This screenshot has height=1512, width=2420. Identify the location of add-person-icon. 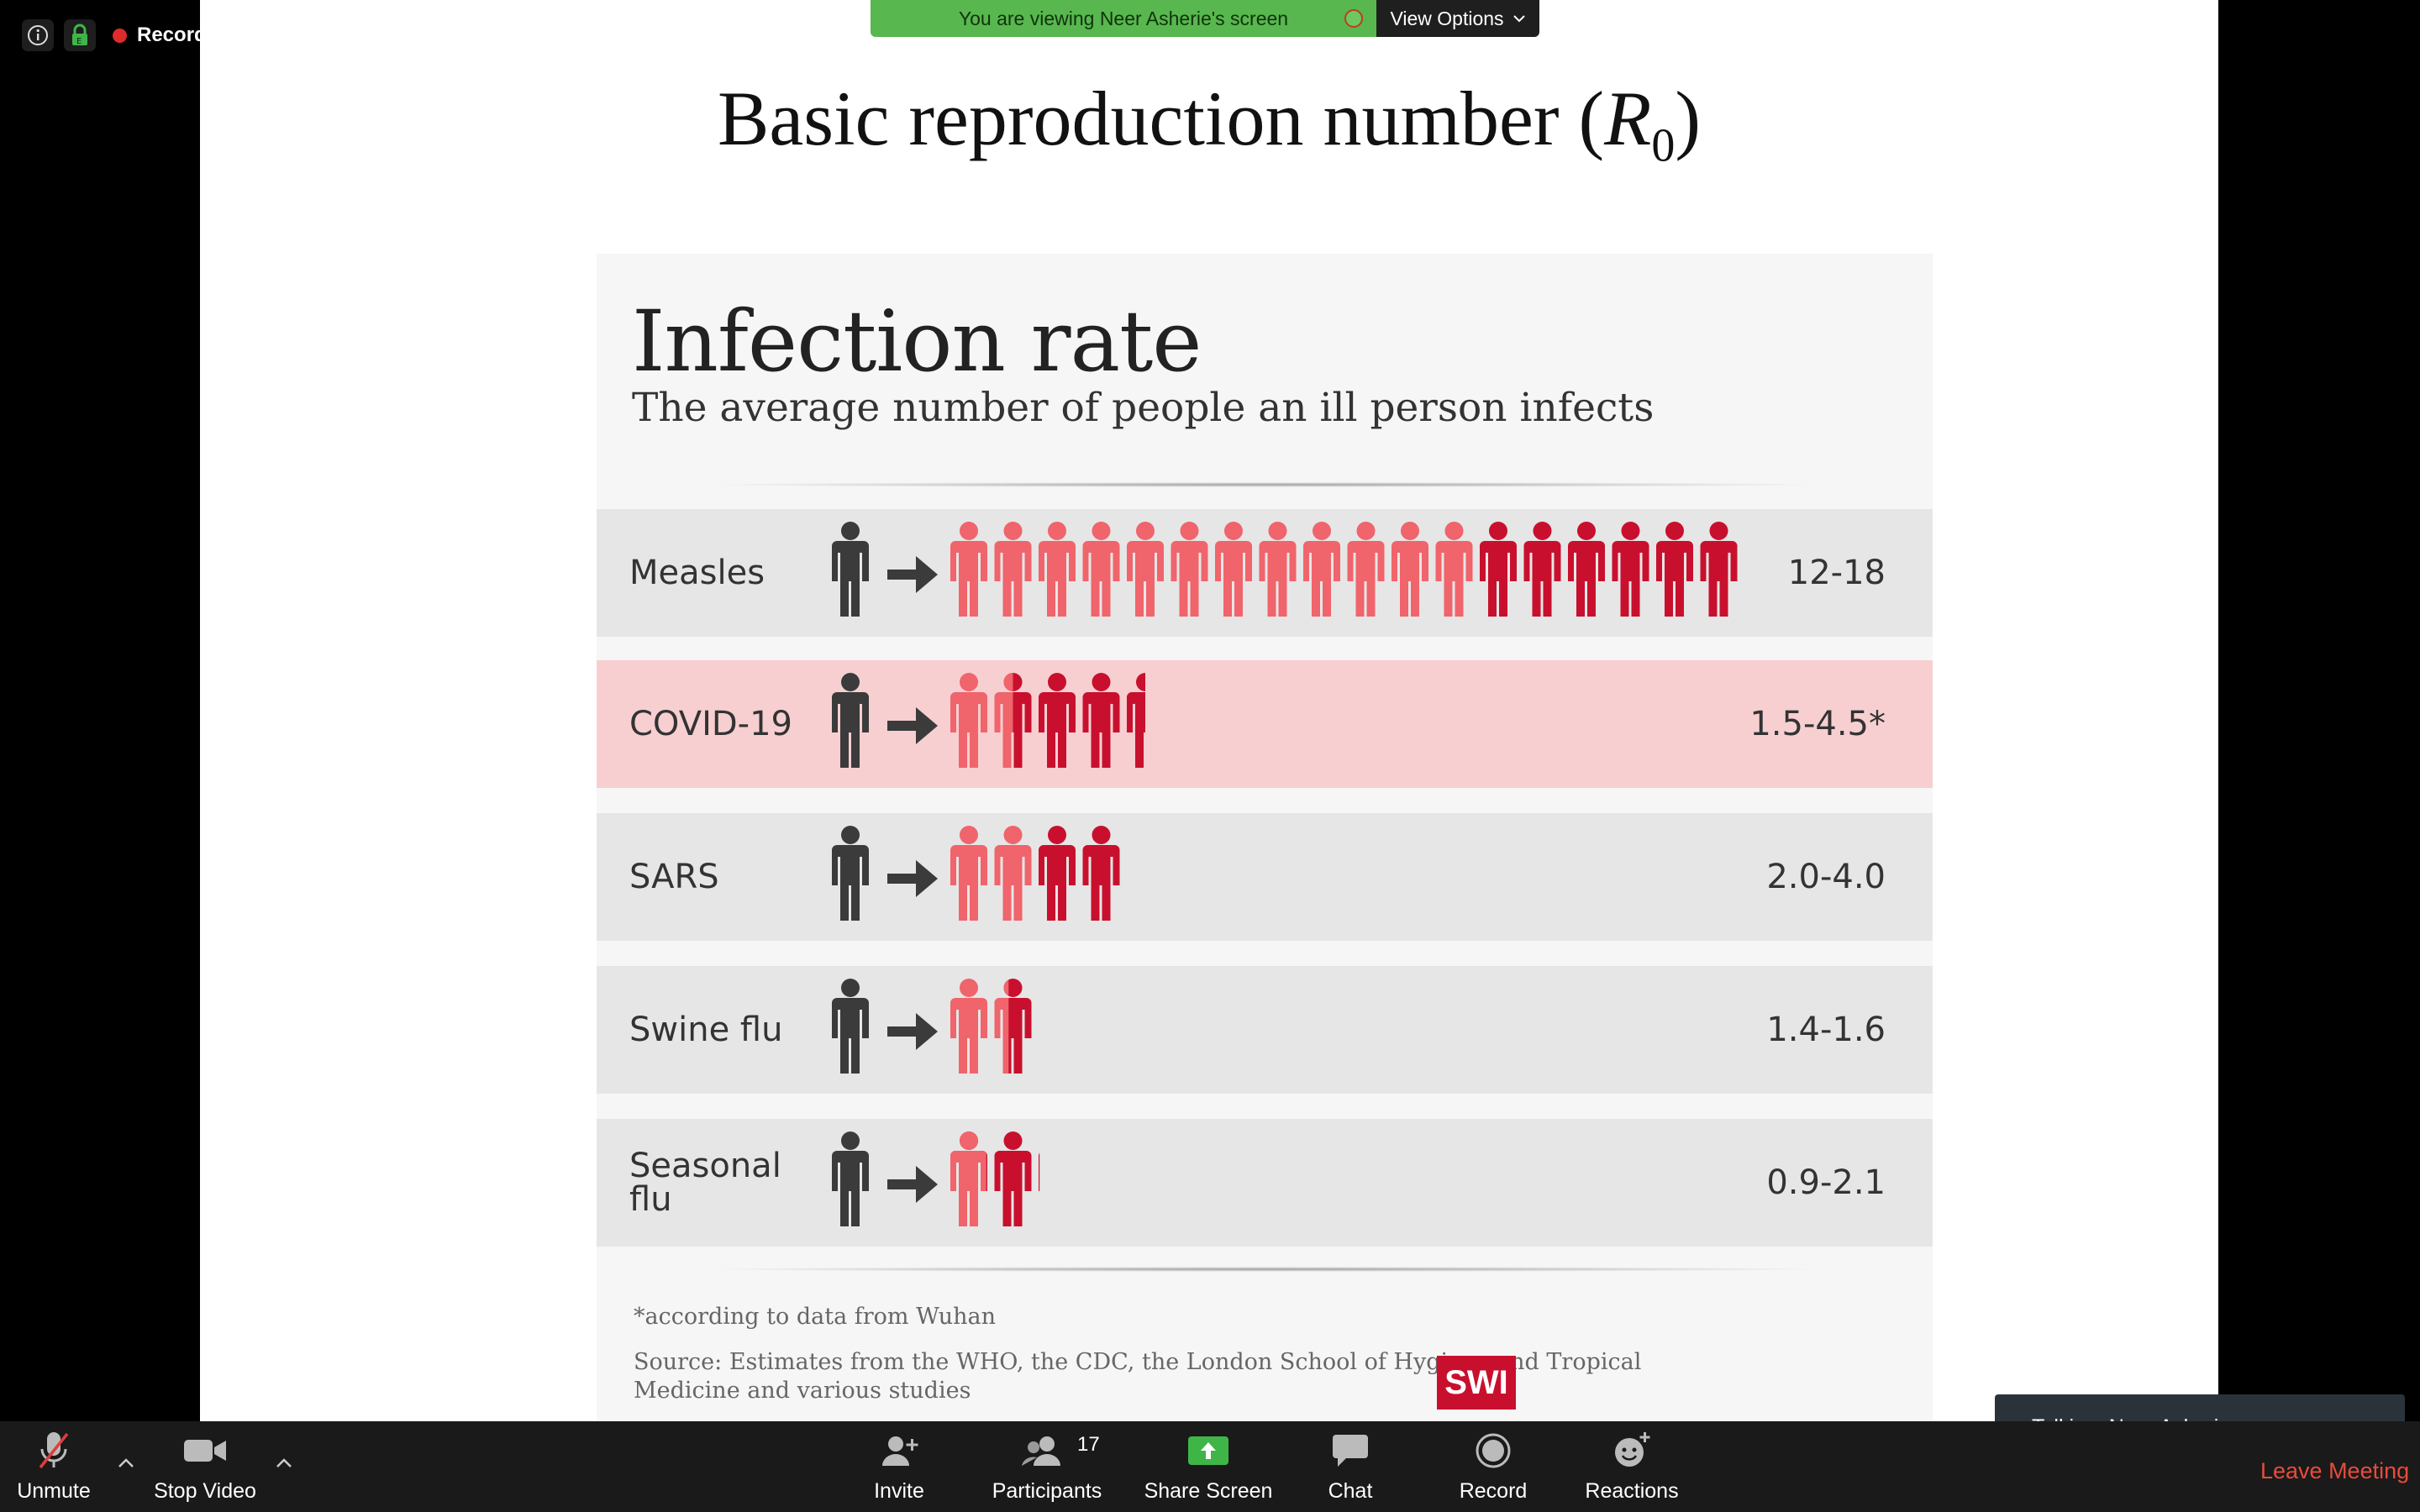
(899, 1450).